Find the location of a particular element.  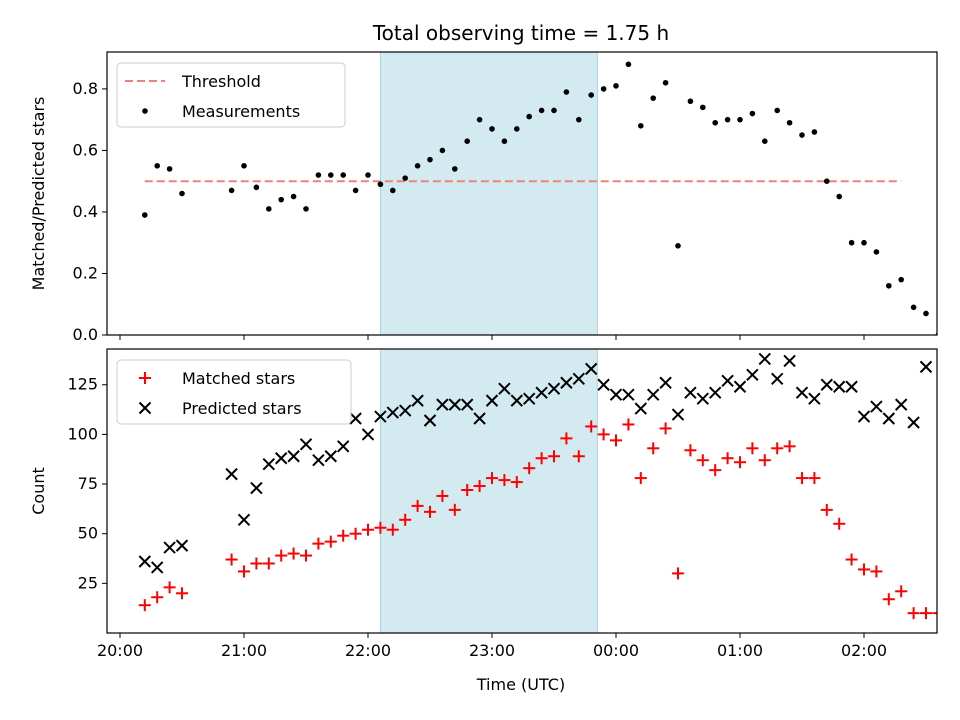

x-tick-label: 22:00 is located at coordinates (368, 650).